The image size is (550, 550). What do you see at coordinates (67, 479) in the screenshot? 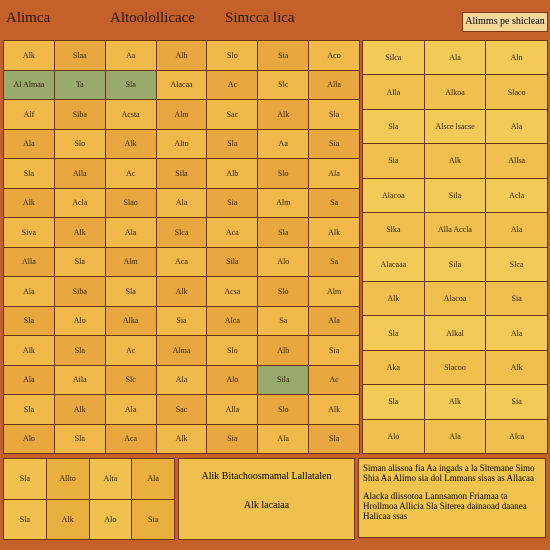
I see `table-cell: Allto` at bounding box center [67, 479].